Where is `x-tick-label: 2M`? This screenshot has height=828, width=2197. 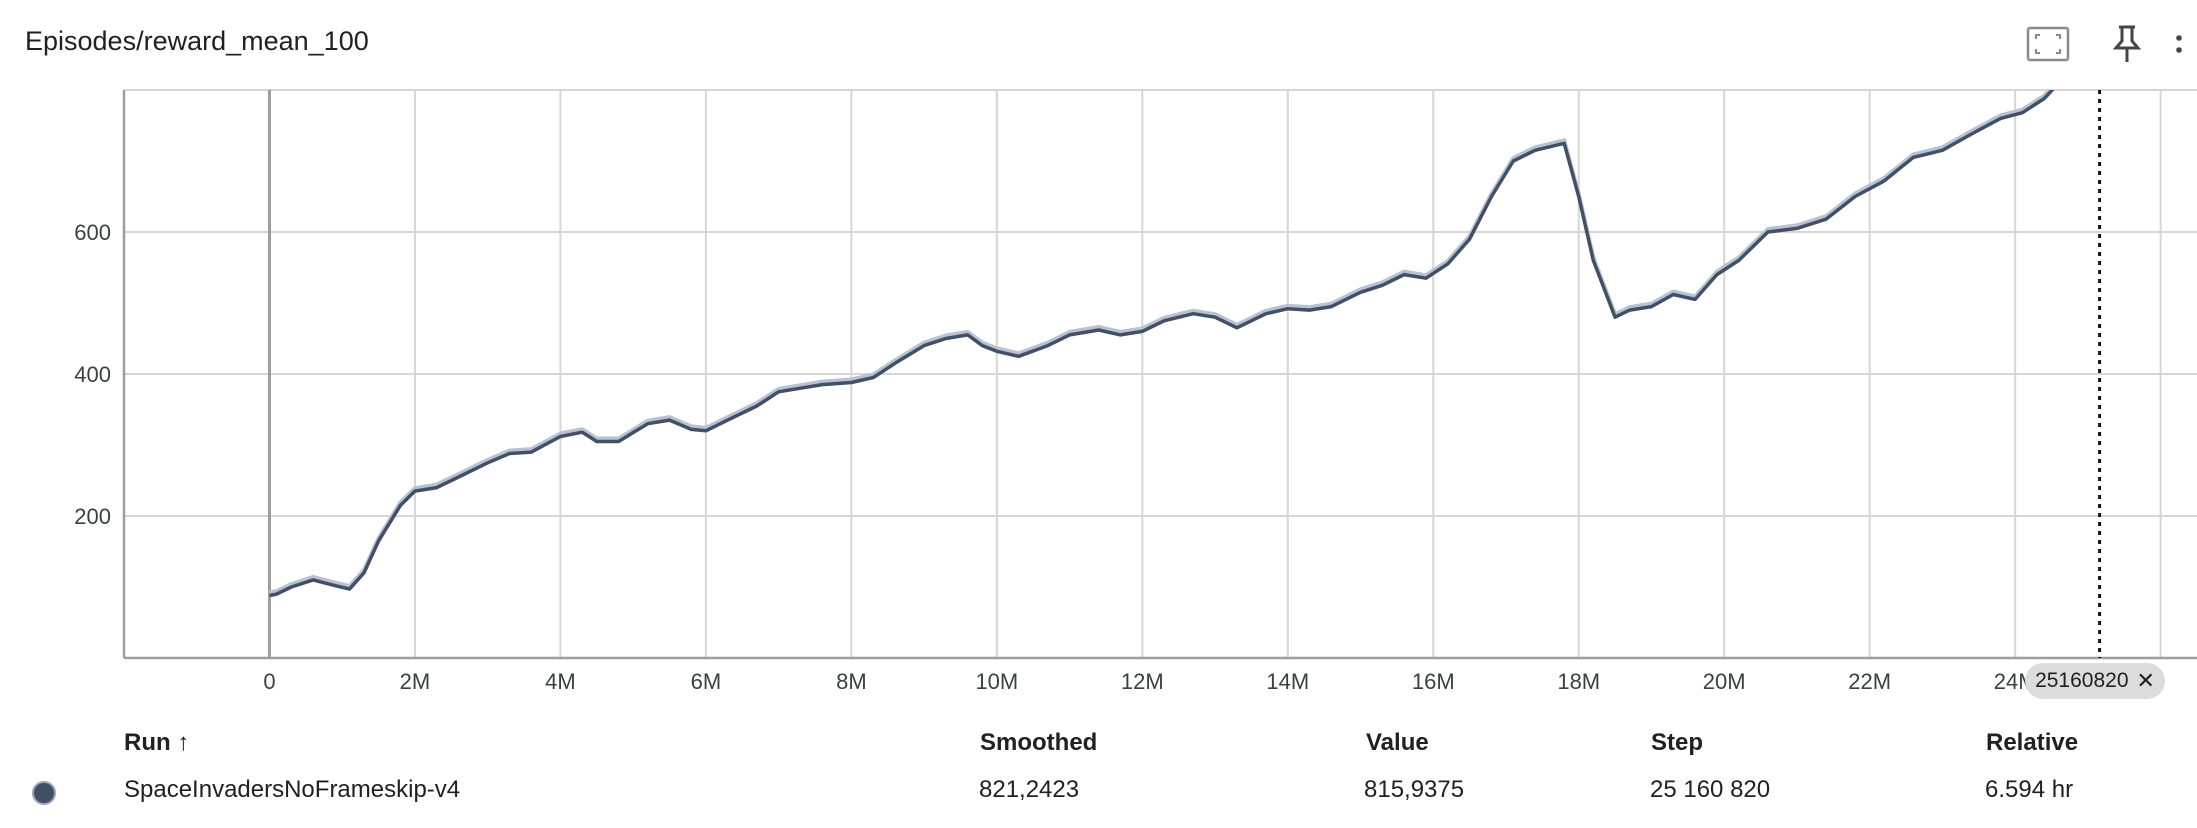
x-tick-label: 2M is located at coordinates (415, 681).